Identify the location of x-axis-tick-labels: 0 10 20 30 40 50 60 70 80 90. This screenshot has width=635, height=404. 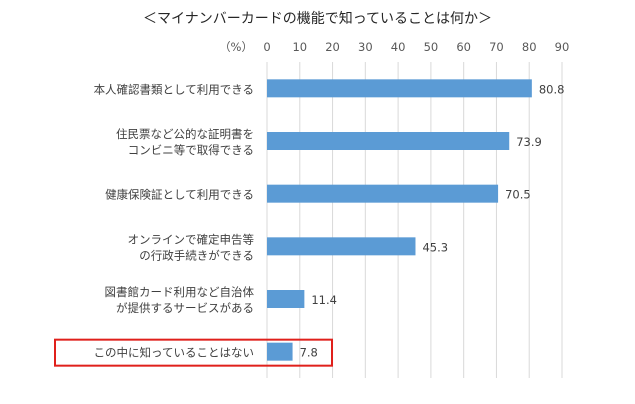
(416, 47).